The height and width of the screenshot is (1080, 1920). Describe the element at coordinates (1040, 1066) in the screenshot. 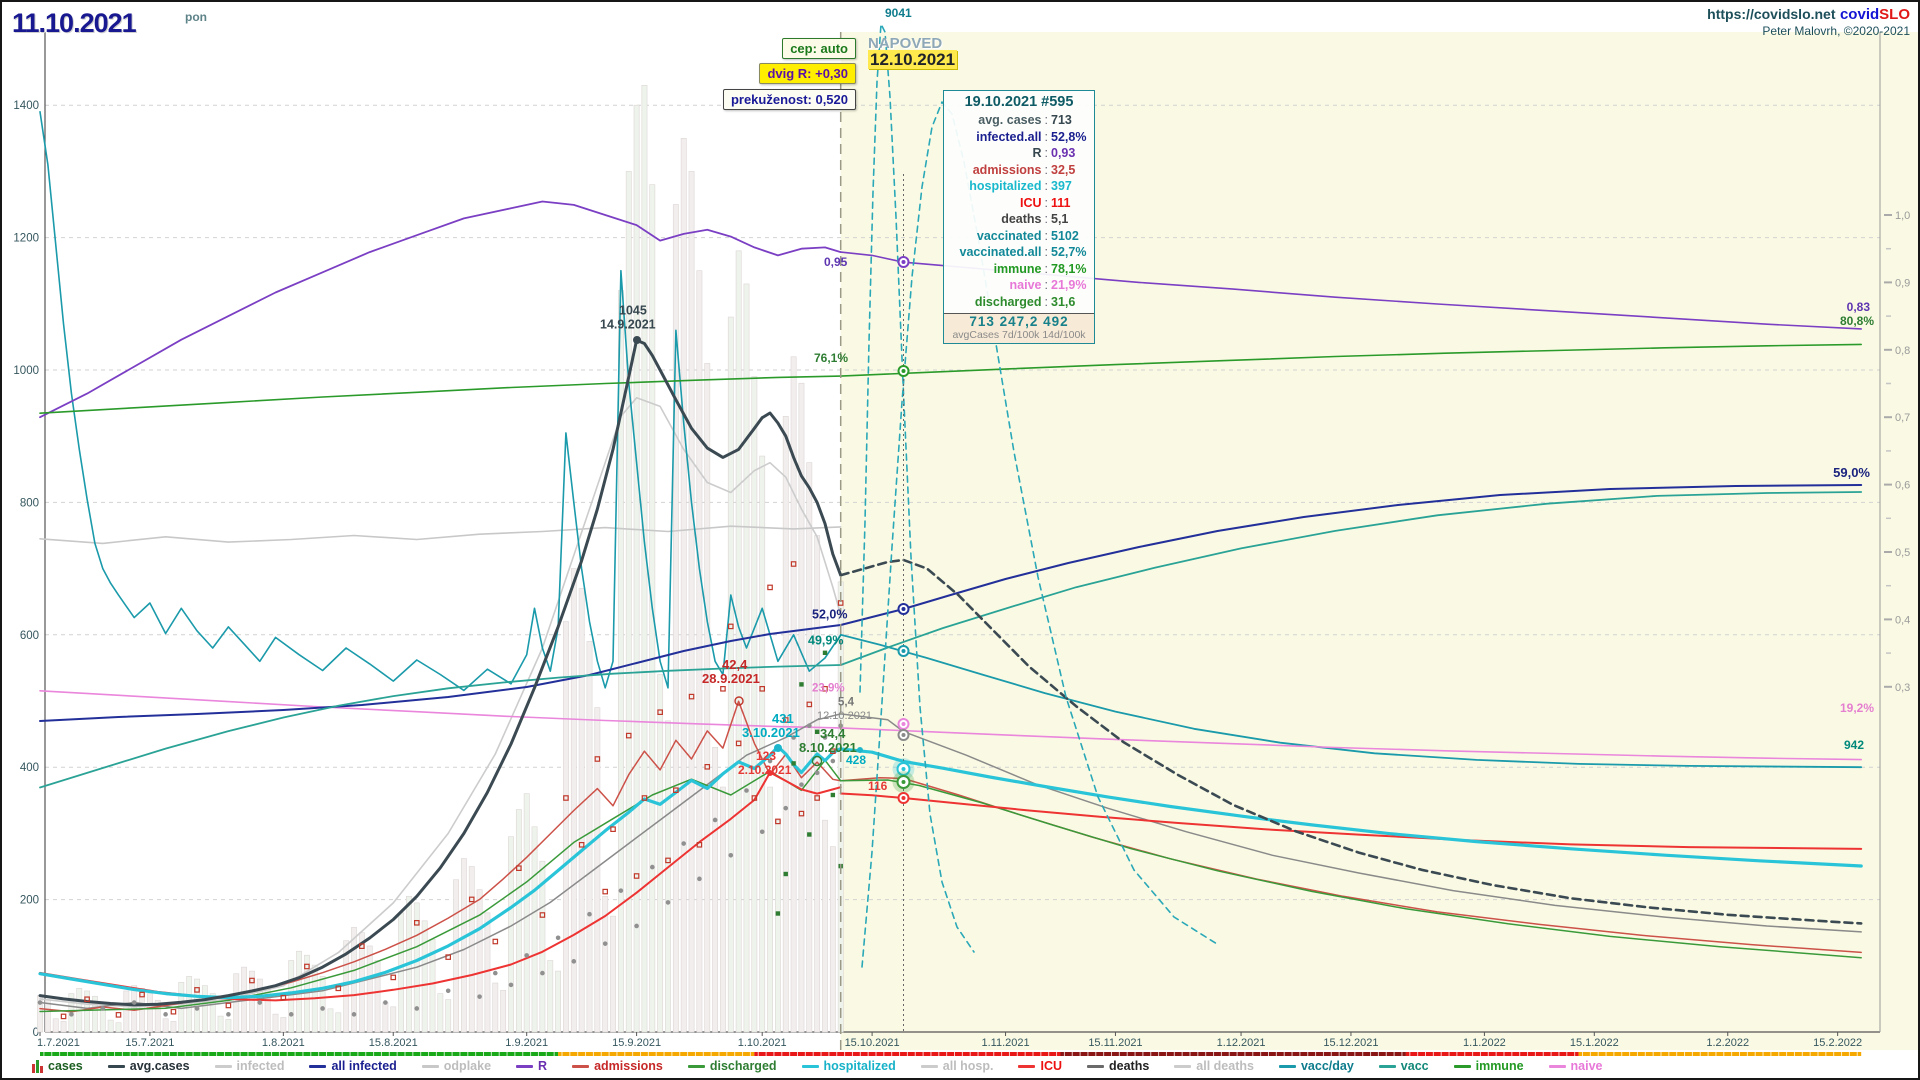

I see `legend-item-icu: ICU` at that location.